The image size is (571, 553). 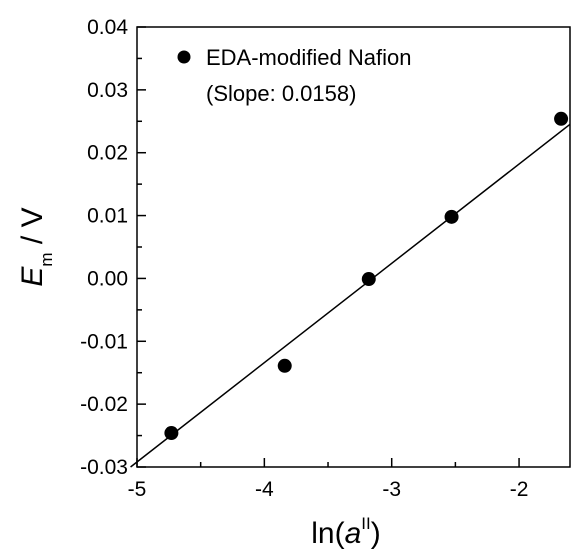 I want to click on y-tick-label: -0.03, so click(x=104, y=467).